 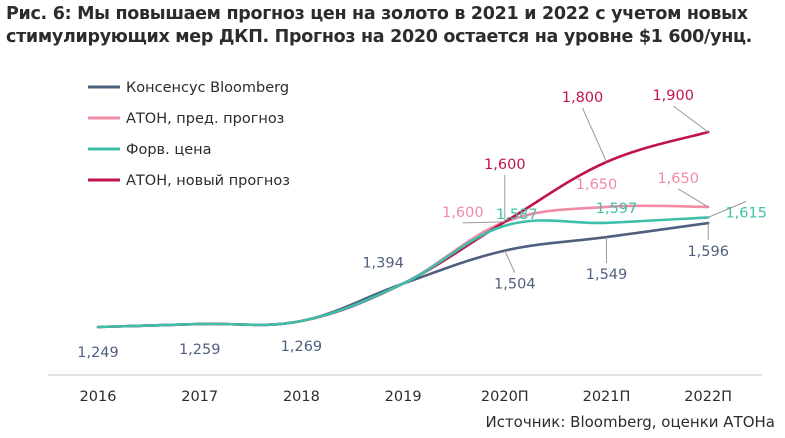 What do you see at coordinates (583, 98) in the screenshot?
I see `aton-new-data-label: 1,800` at bounding box center [583, 98].